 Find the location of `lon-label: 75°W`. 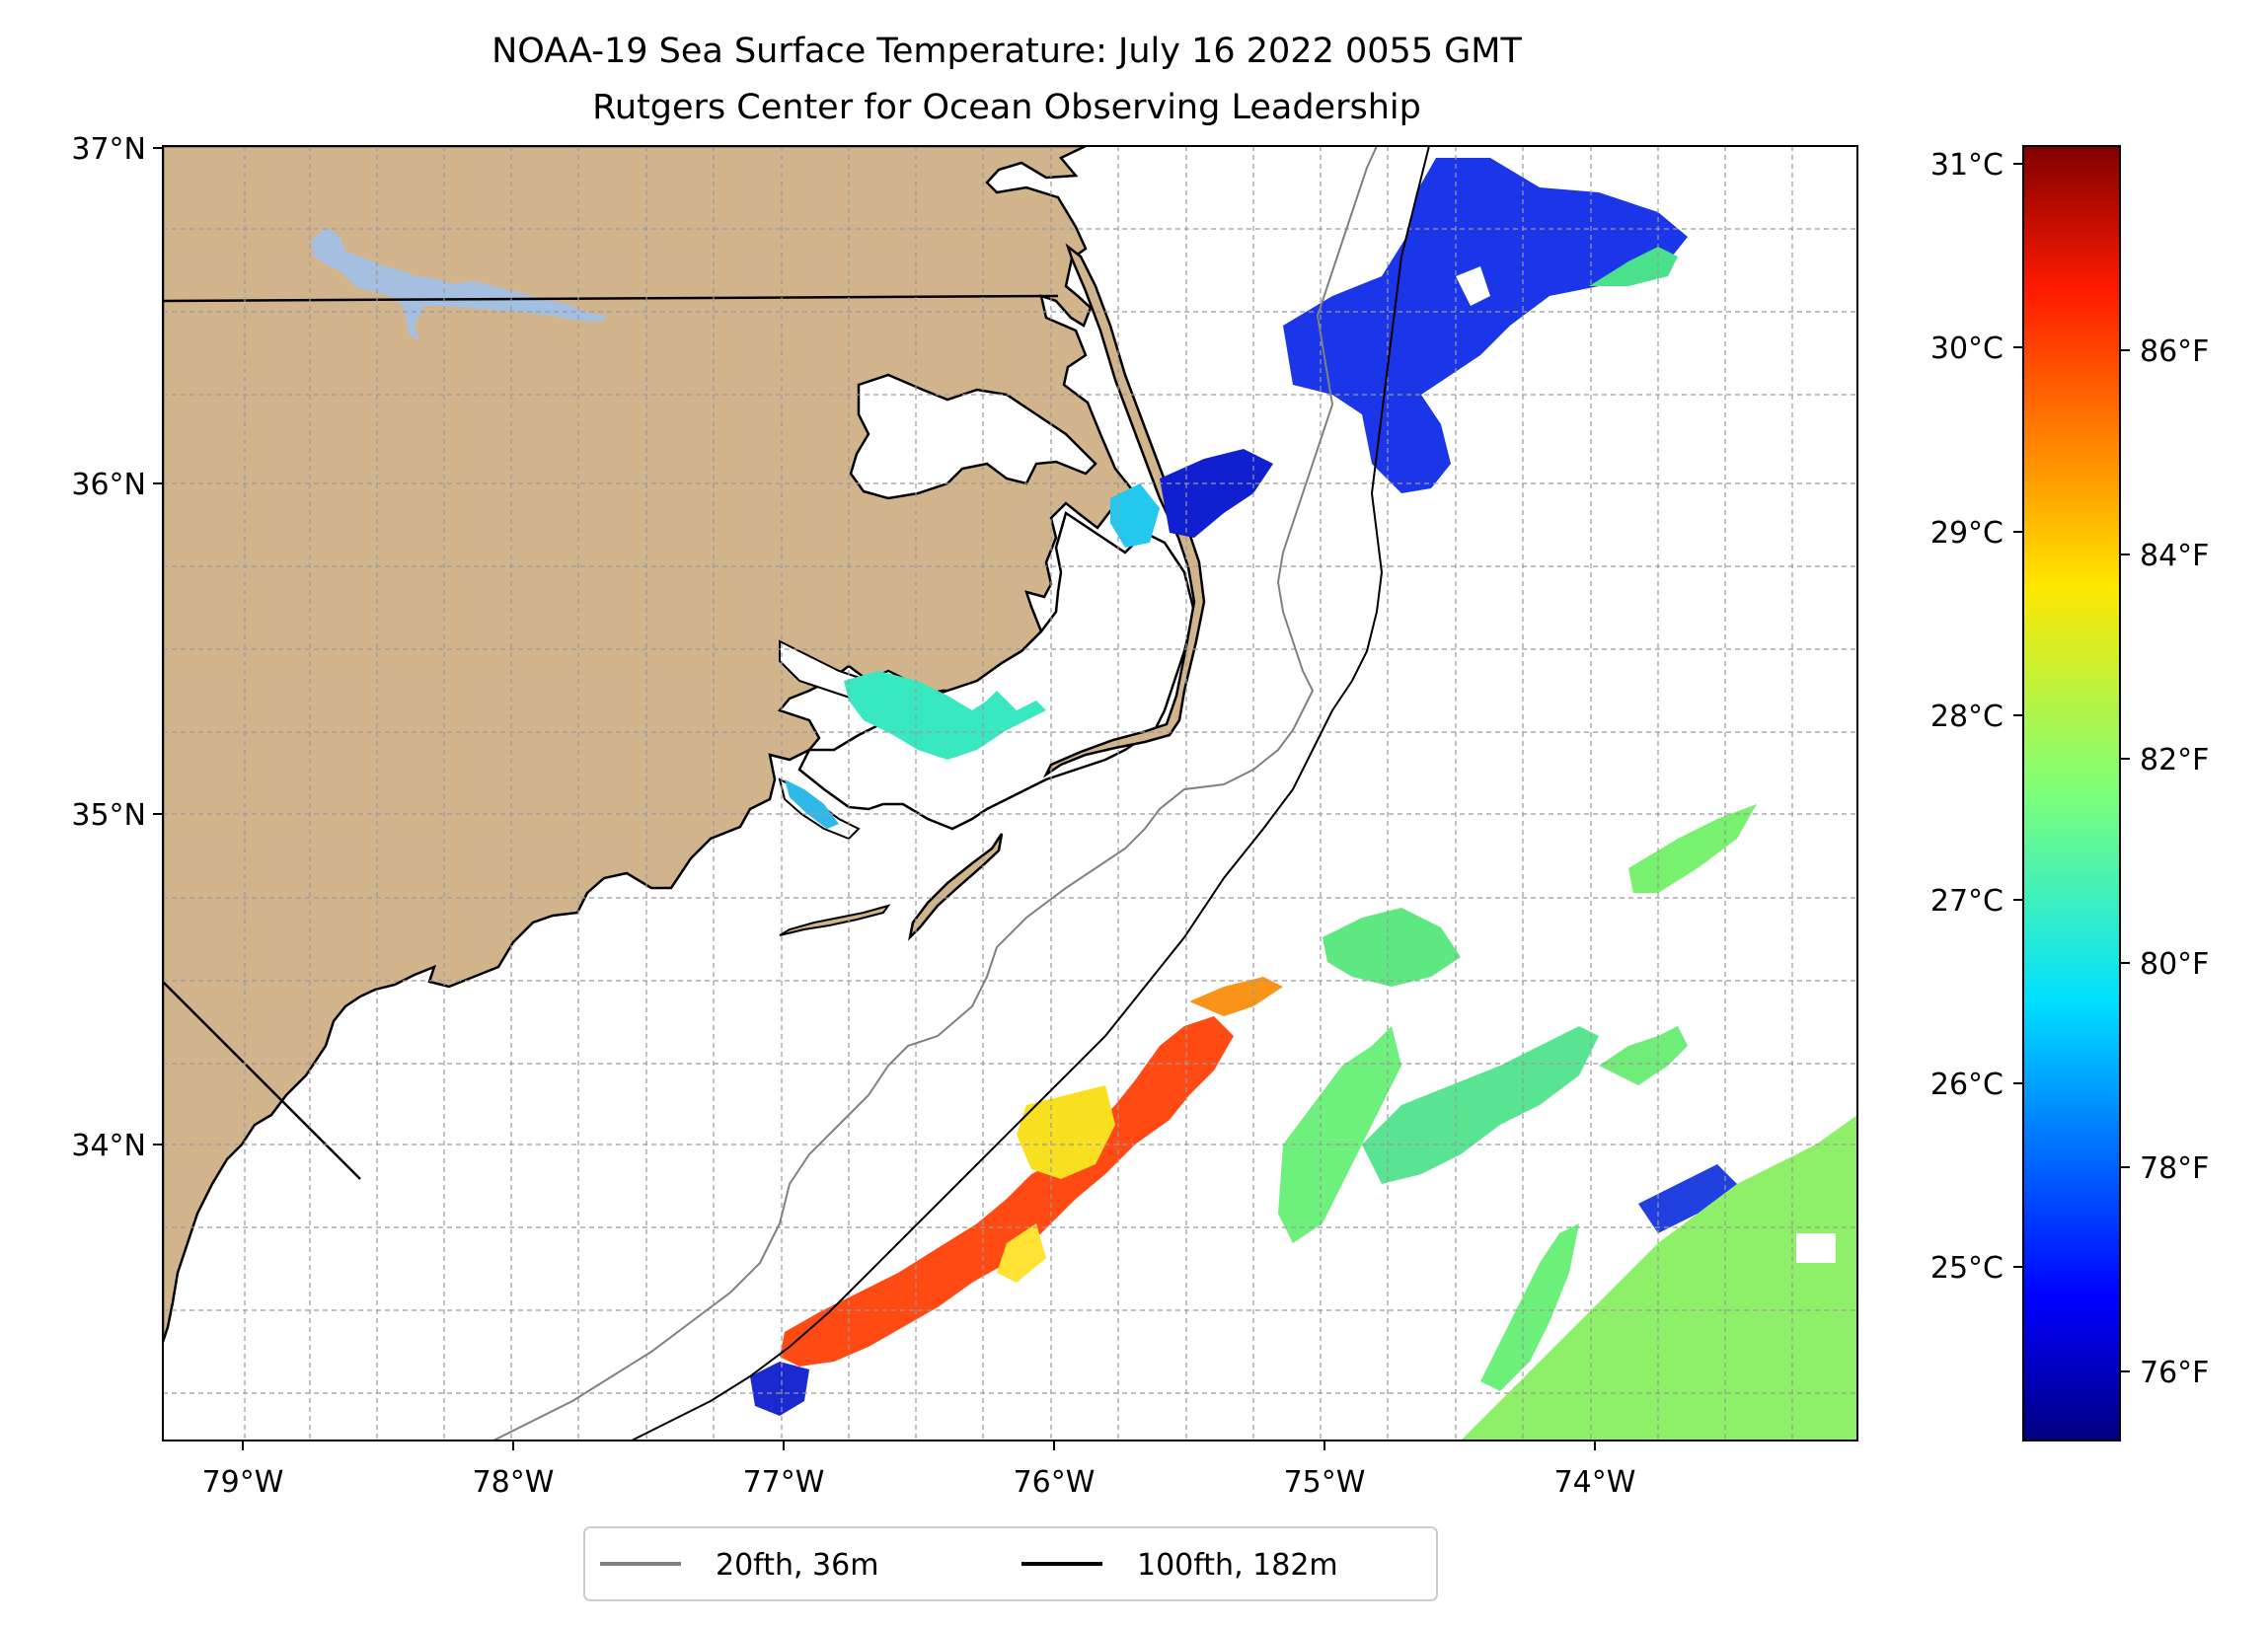

lon-label: 75°W is located at coordinates (1325, 1482).